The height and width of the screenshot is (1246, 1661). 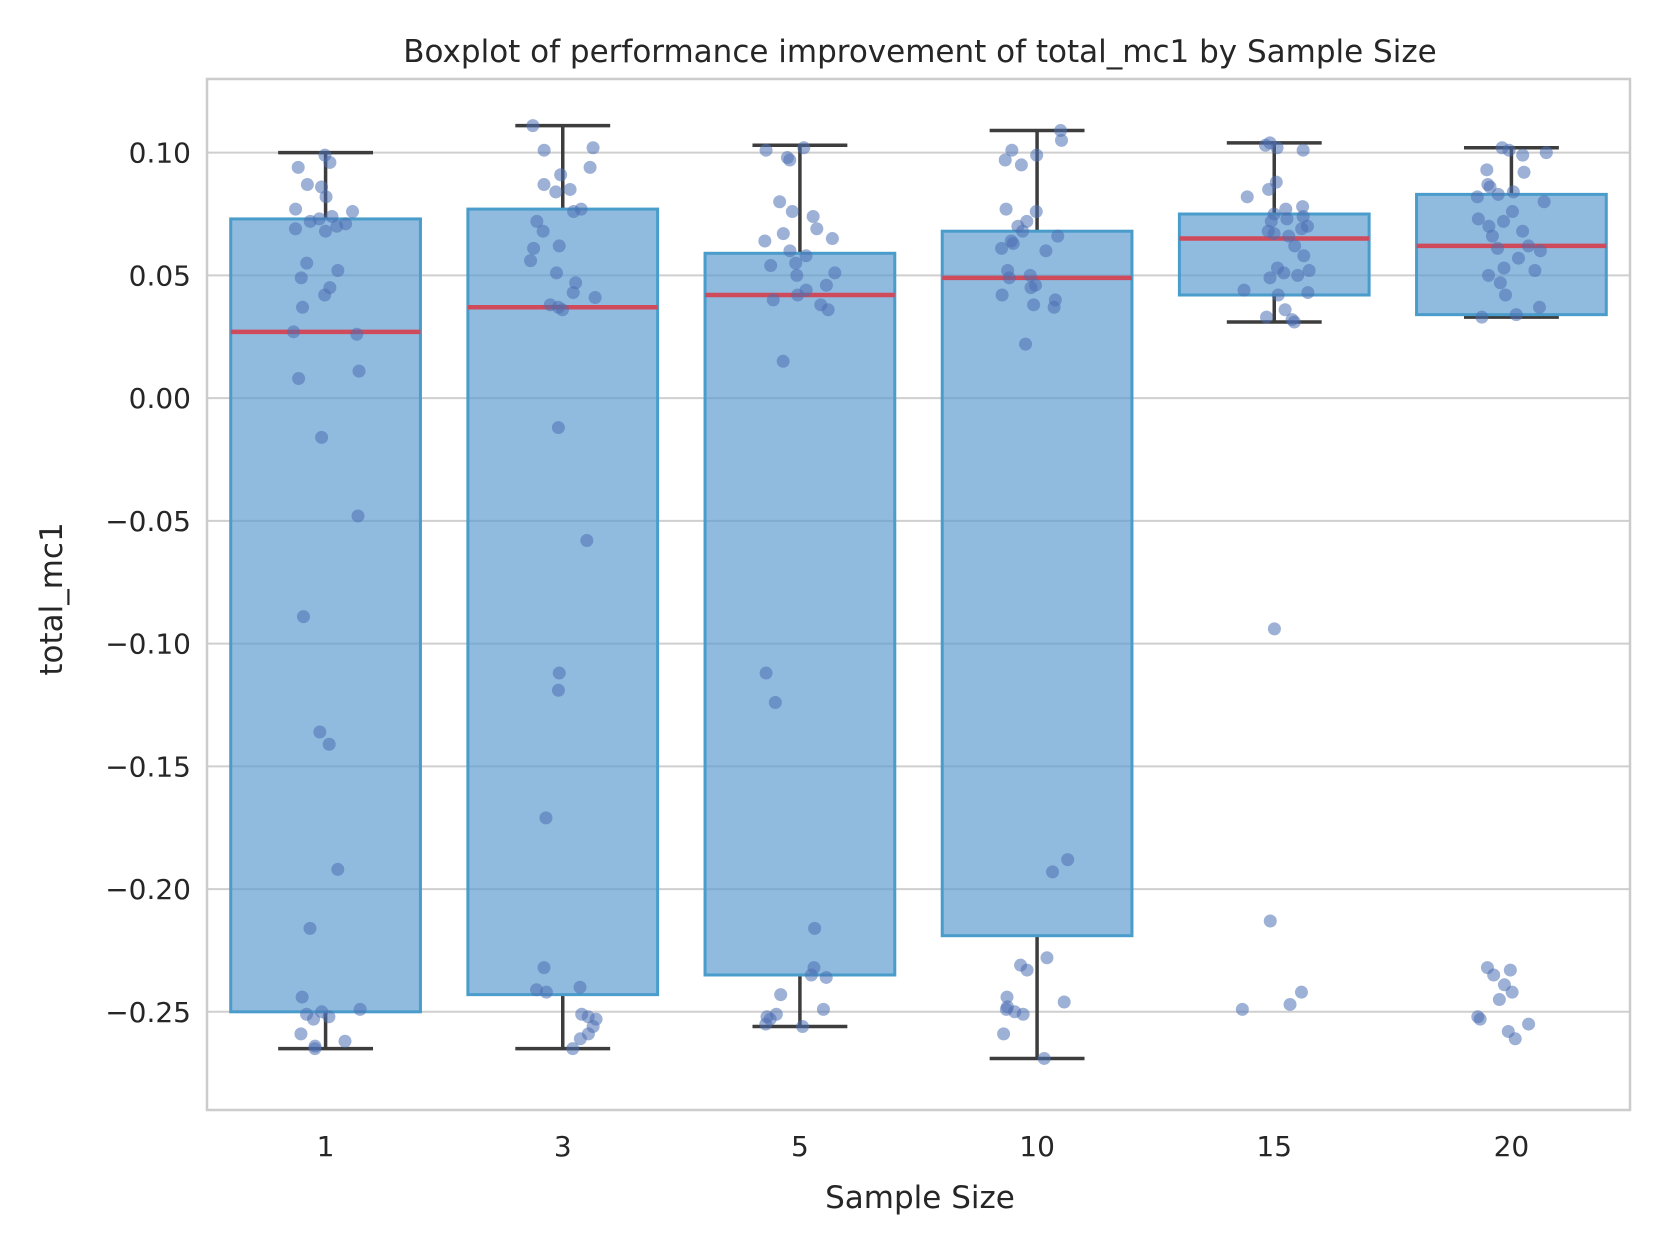 I want to click on x-tick-labels: 1 3 5 10 15 20, so click(x=923, y=1146).